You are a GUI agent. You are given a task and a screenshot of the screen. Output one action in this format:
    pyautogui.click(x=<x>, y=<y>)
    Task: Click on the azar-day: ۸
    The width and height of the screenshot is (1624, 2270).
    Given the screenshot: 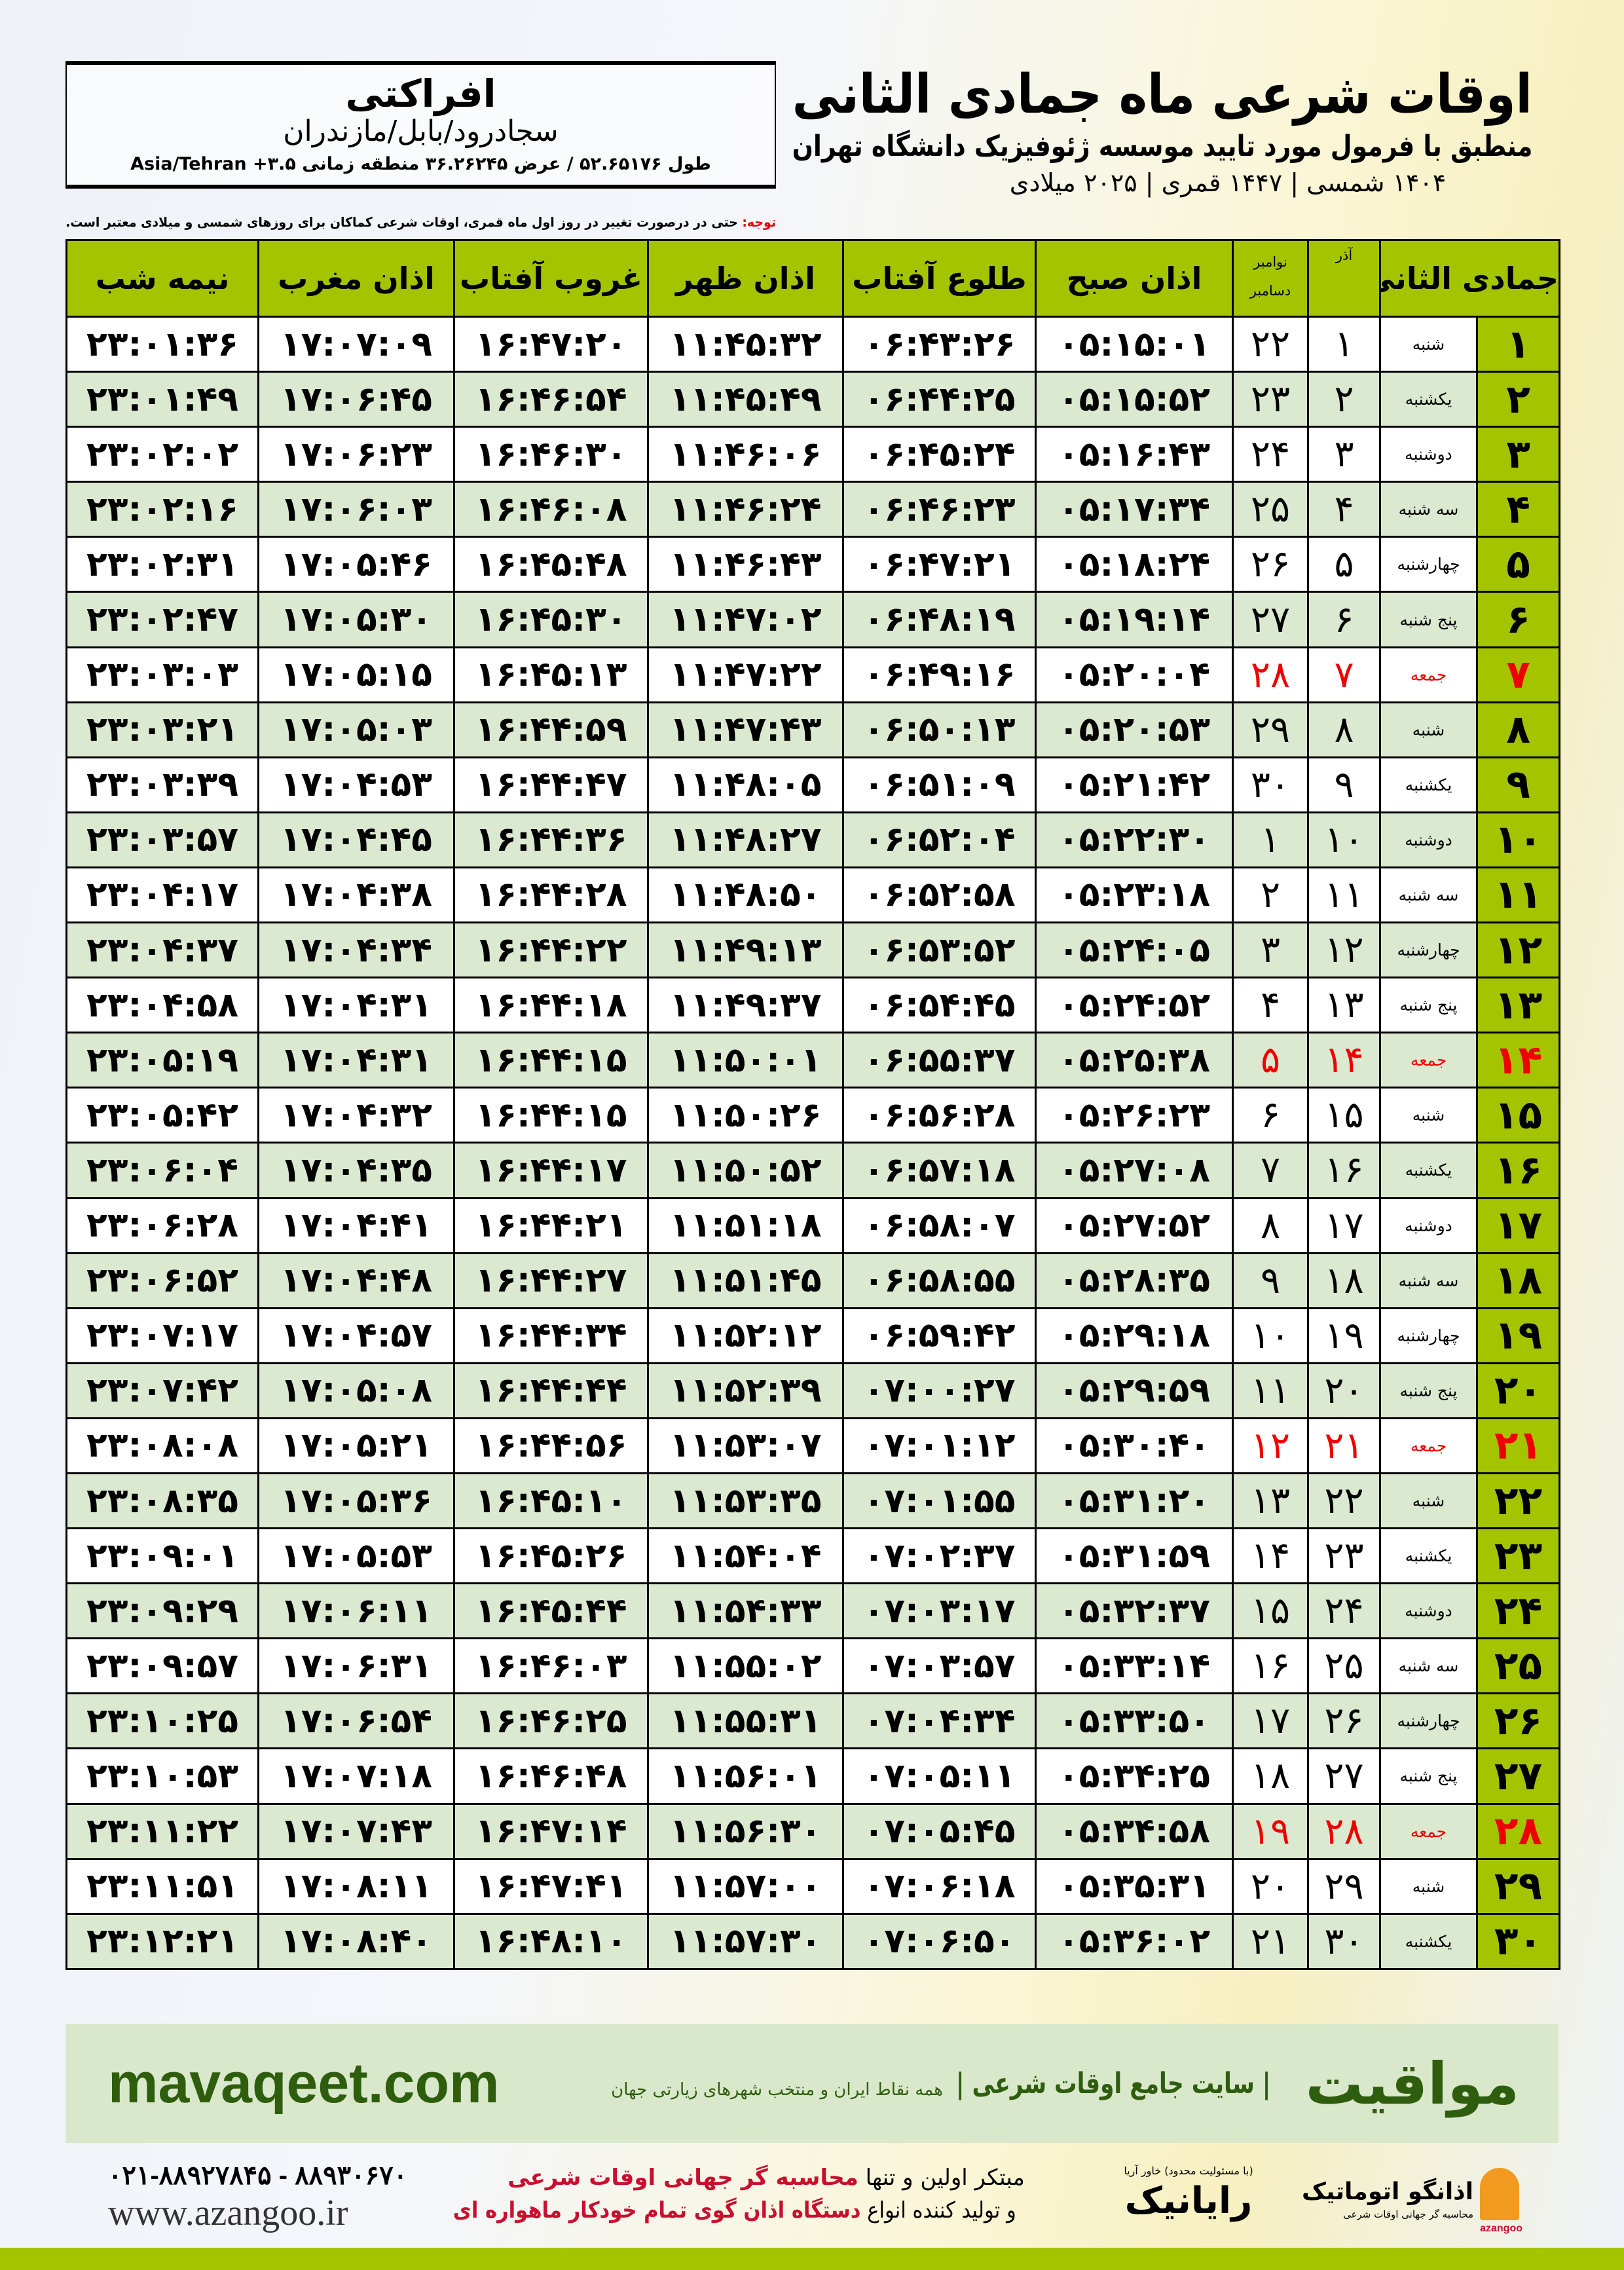 What is the action you would take?
    pyautogui.click(x=1344, y=729)
    